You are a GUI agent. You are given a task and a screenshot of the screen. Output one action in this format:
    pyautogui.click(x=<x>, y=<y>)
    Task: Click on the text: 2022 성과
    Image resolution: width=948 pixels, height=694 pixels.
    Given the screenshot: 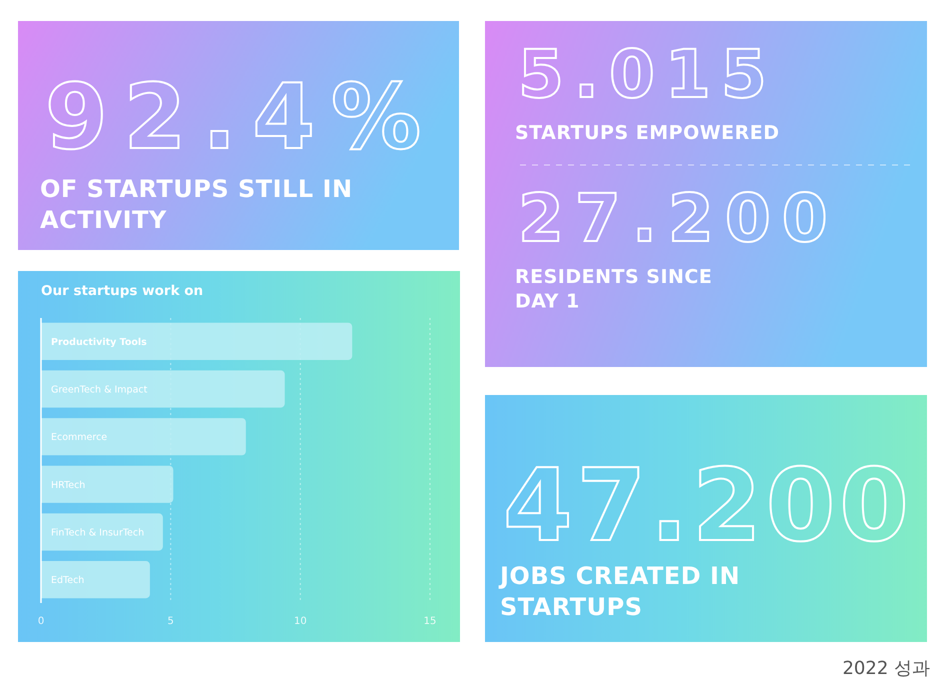 What is the action you would take?
    pyautogui.click(x=886, y=668)
    